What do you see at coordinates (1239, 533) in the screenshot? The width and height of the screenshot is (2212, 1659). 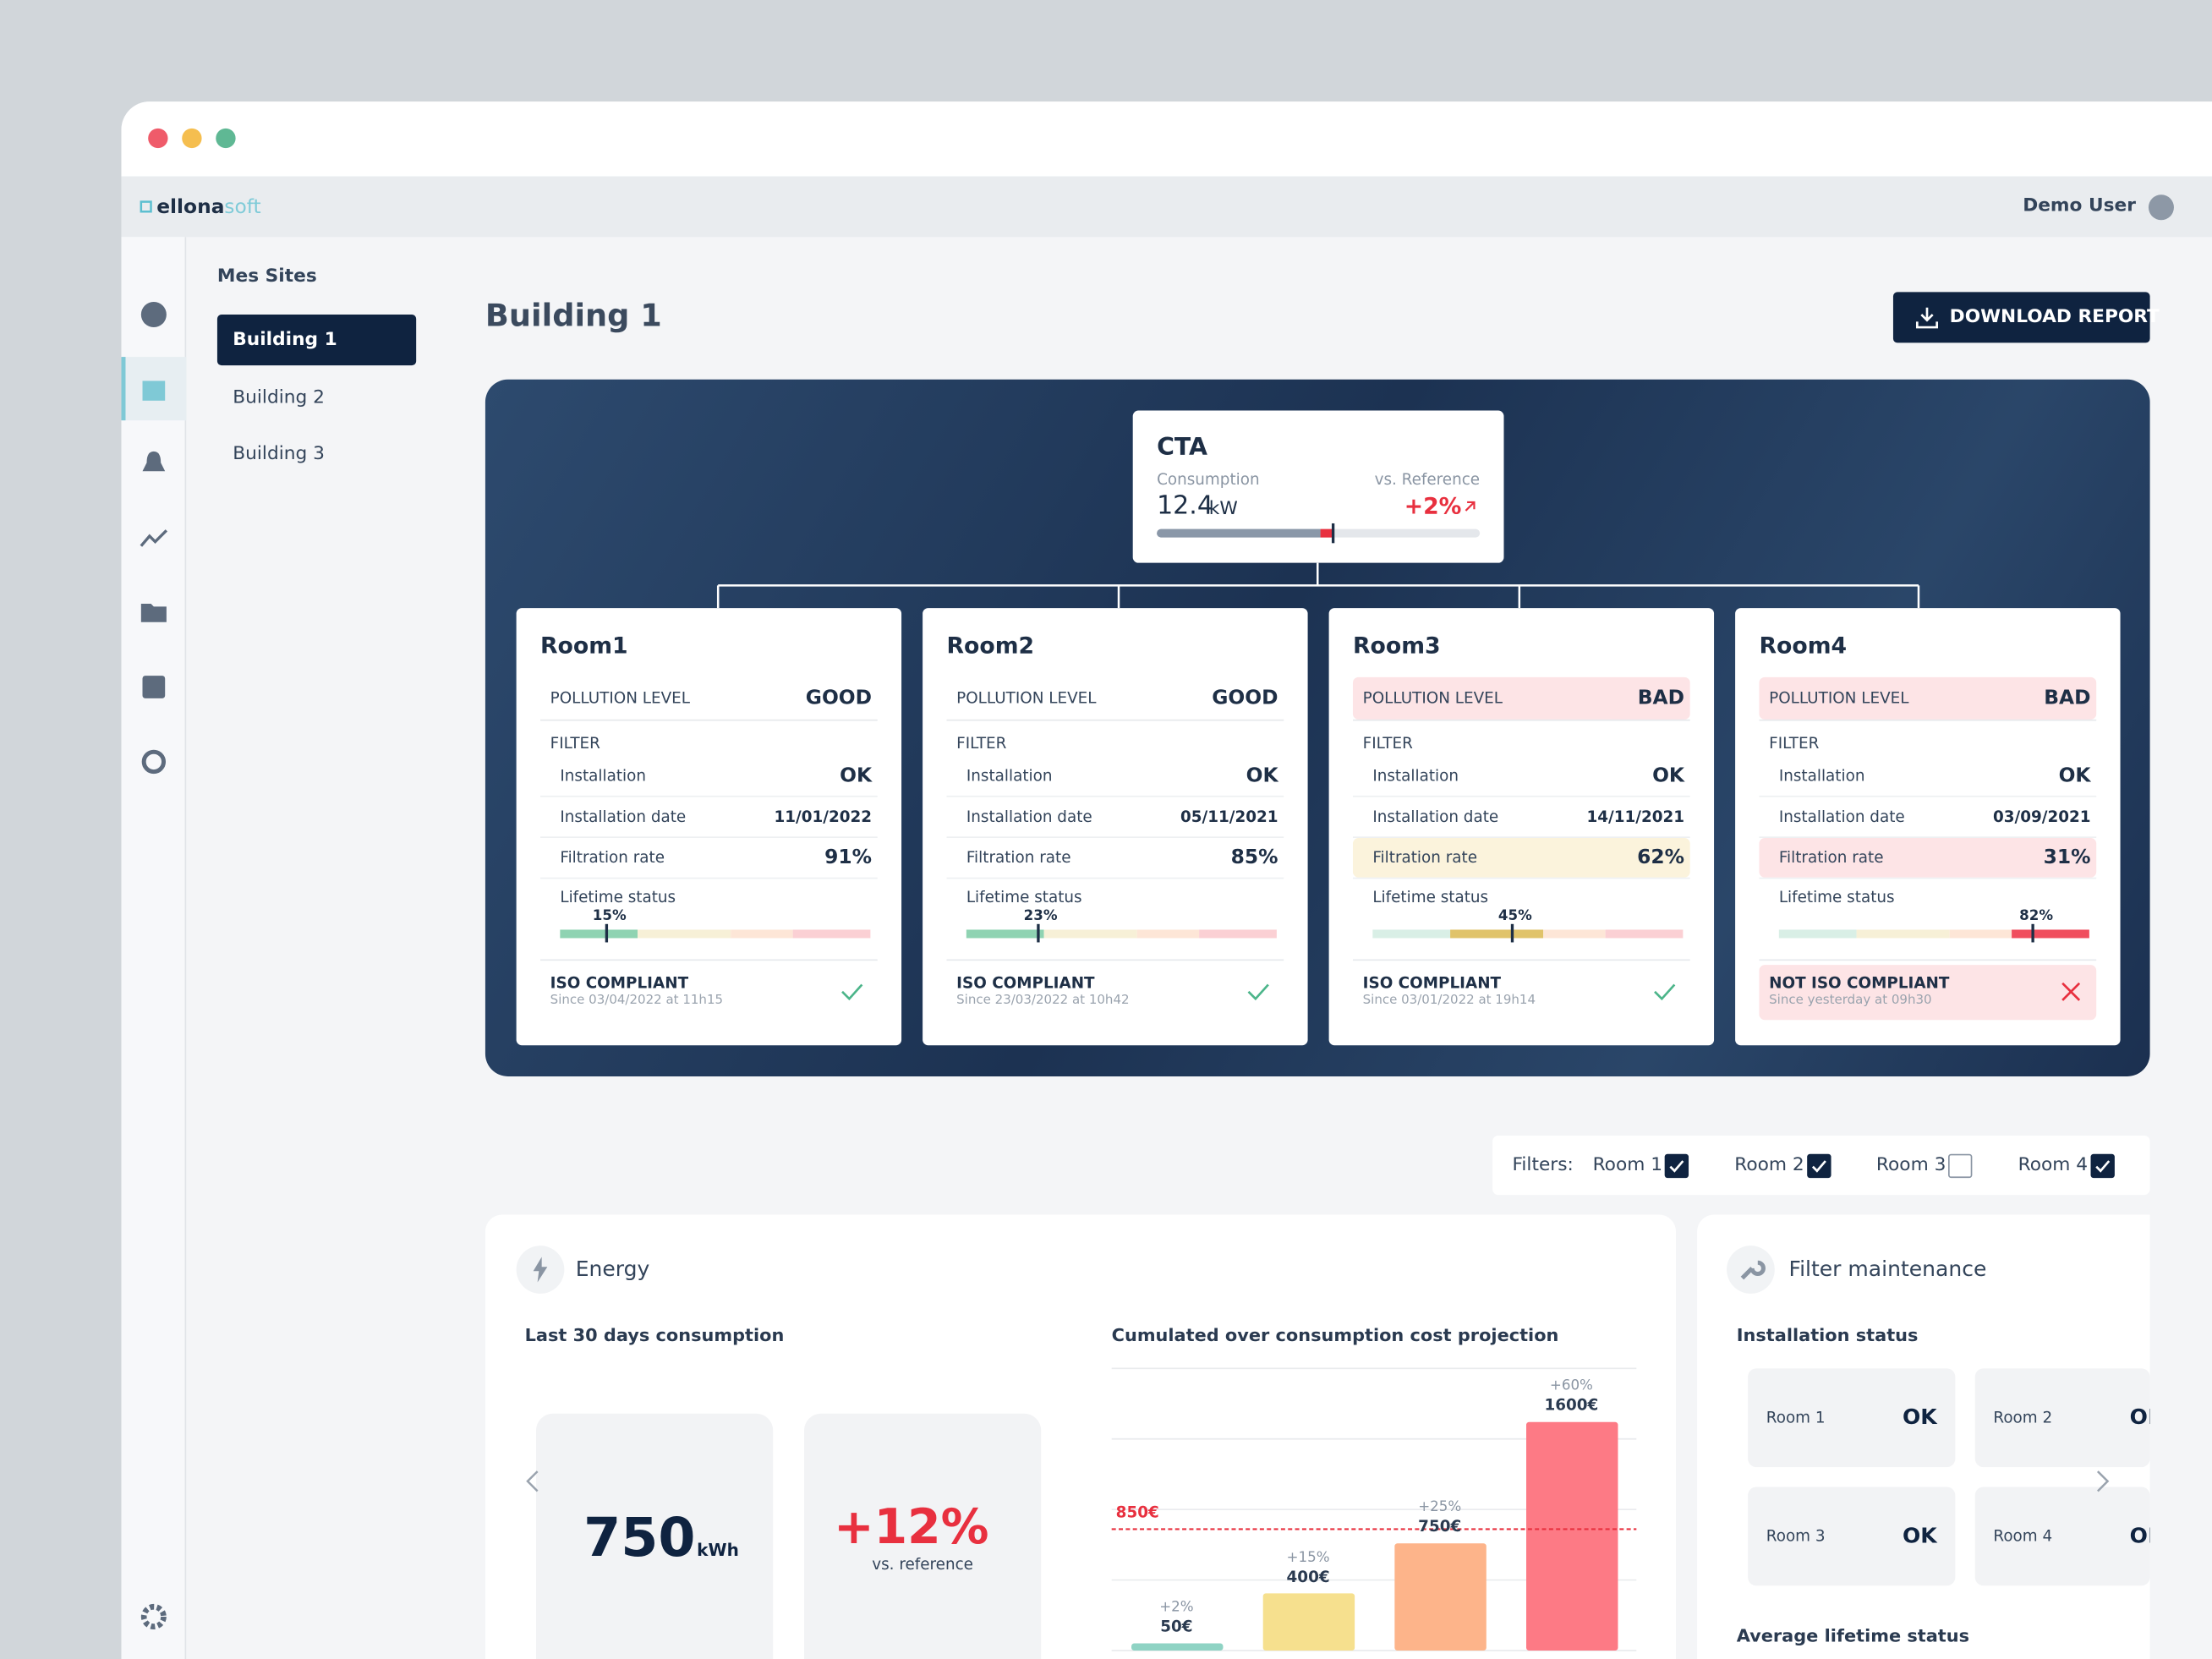 I see `cta-bar-fill` at bounding box center [1239, 533].